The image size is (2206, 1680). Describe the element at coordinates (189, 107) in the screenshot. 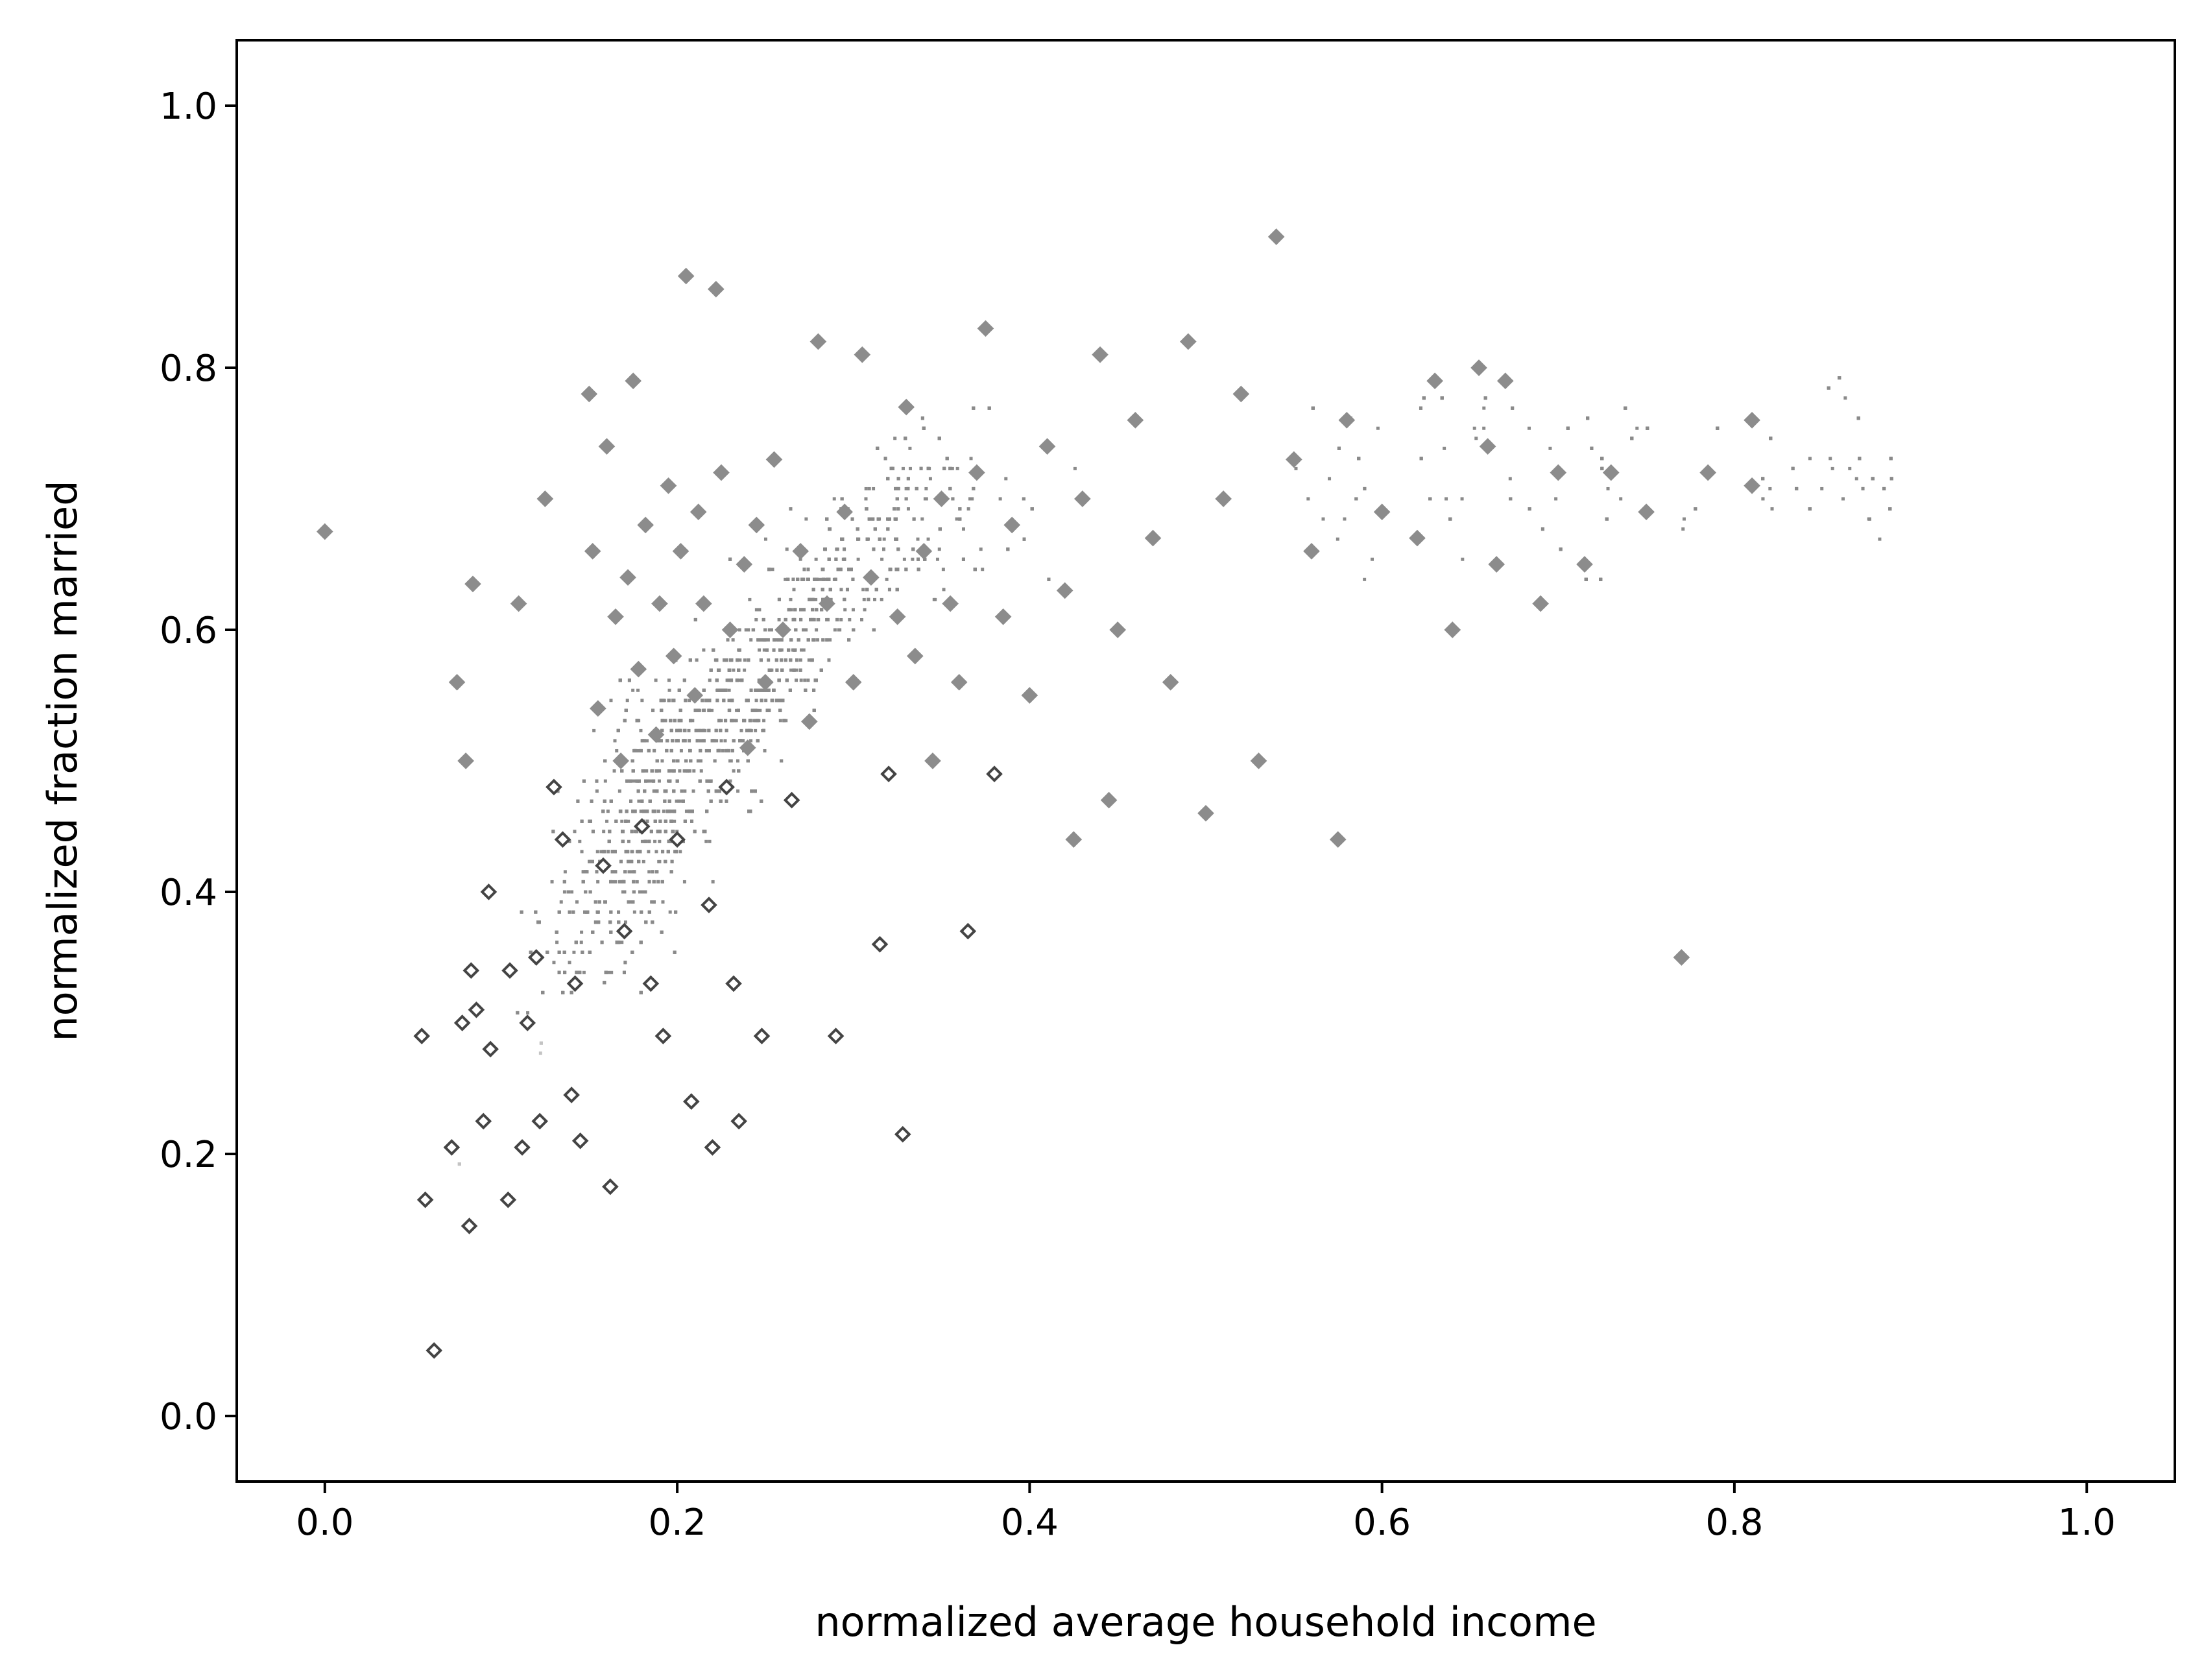

I see `y-tick-label: 1.0` at that location.